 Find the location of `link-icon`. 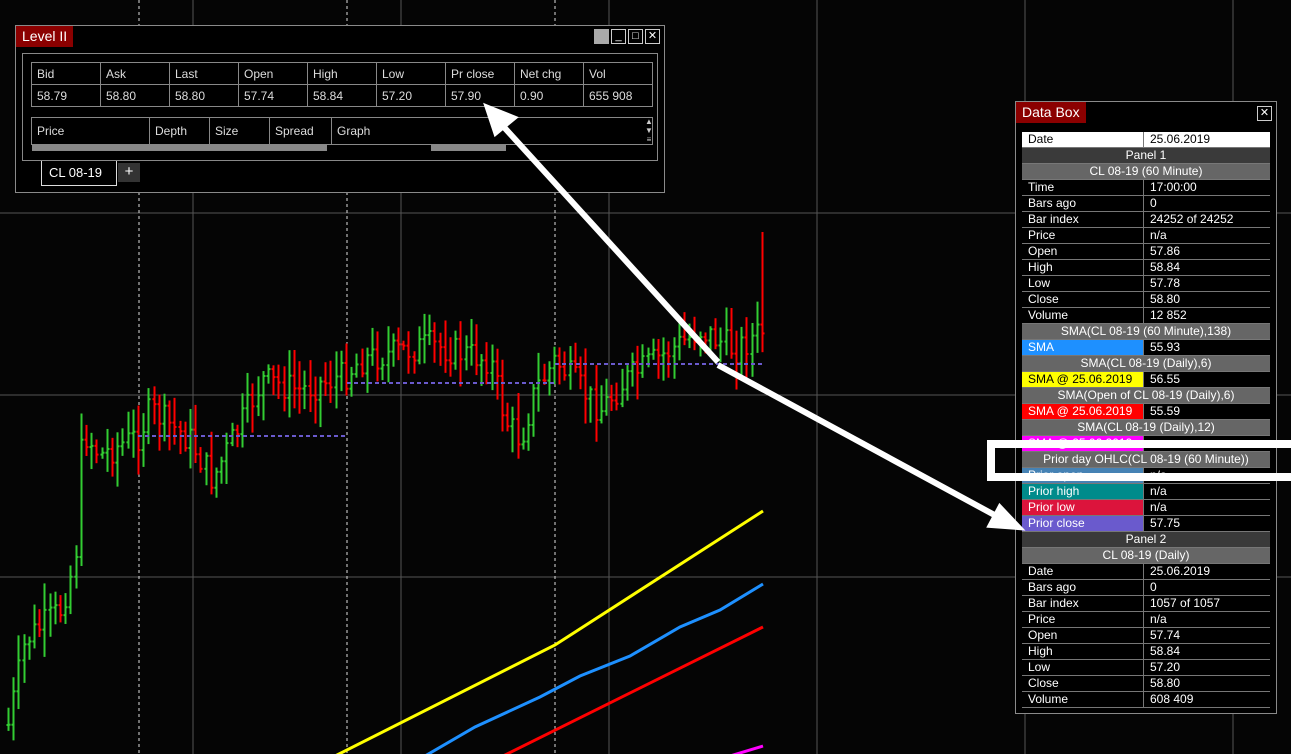

link-icon is located at coordinates (601, 36).